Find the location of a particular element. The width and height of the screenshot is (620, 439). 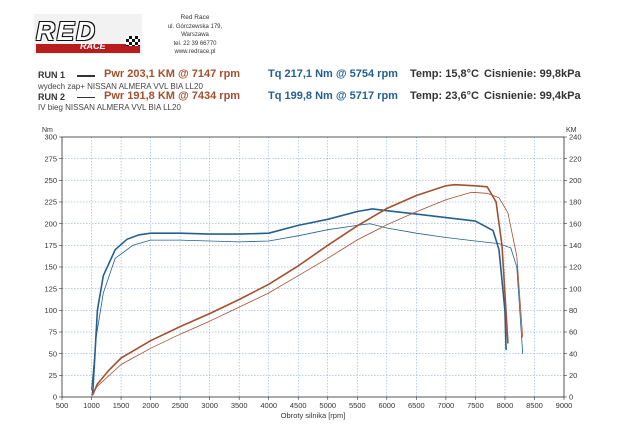

y-right-tick-label: 160 is located at coordinates (575, 223).